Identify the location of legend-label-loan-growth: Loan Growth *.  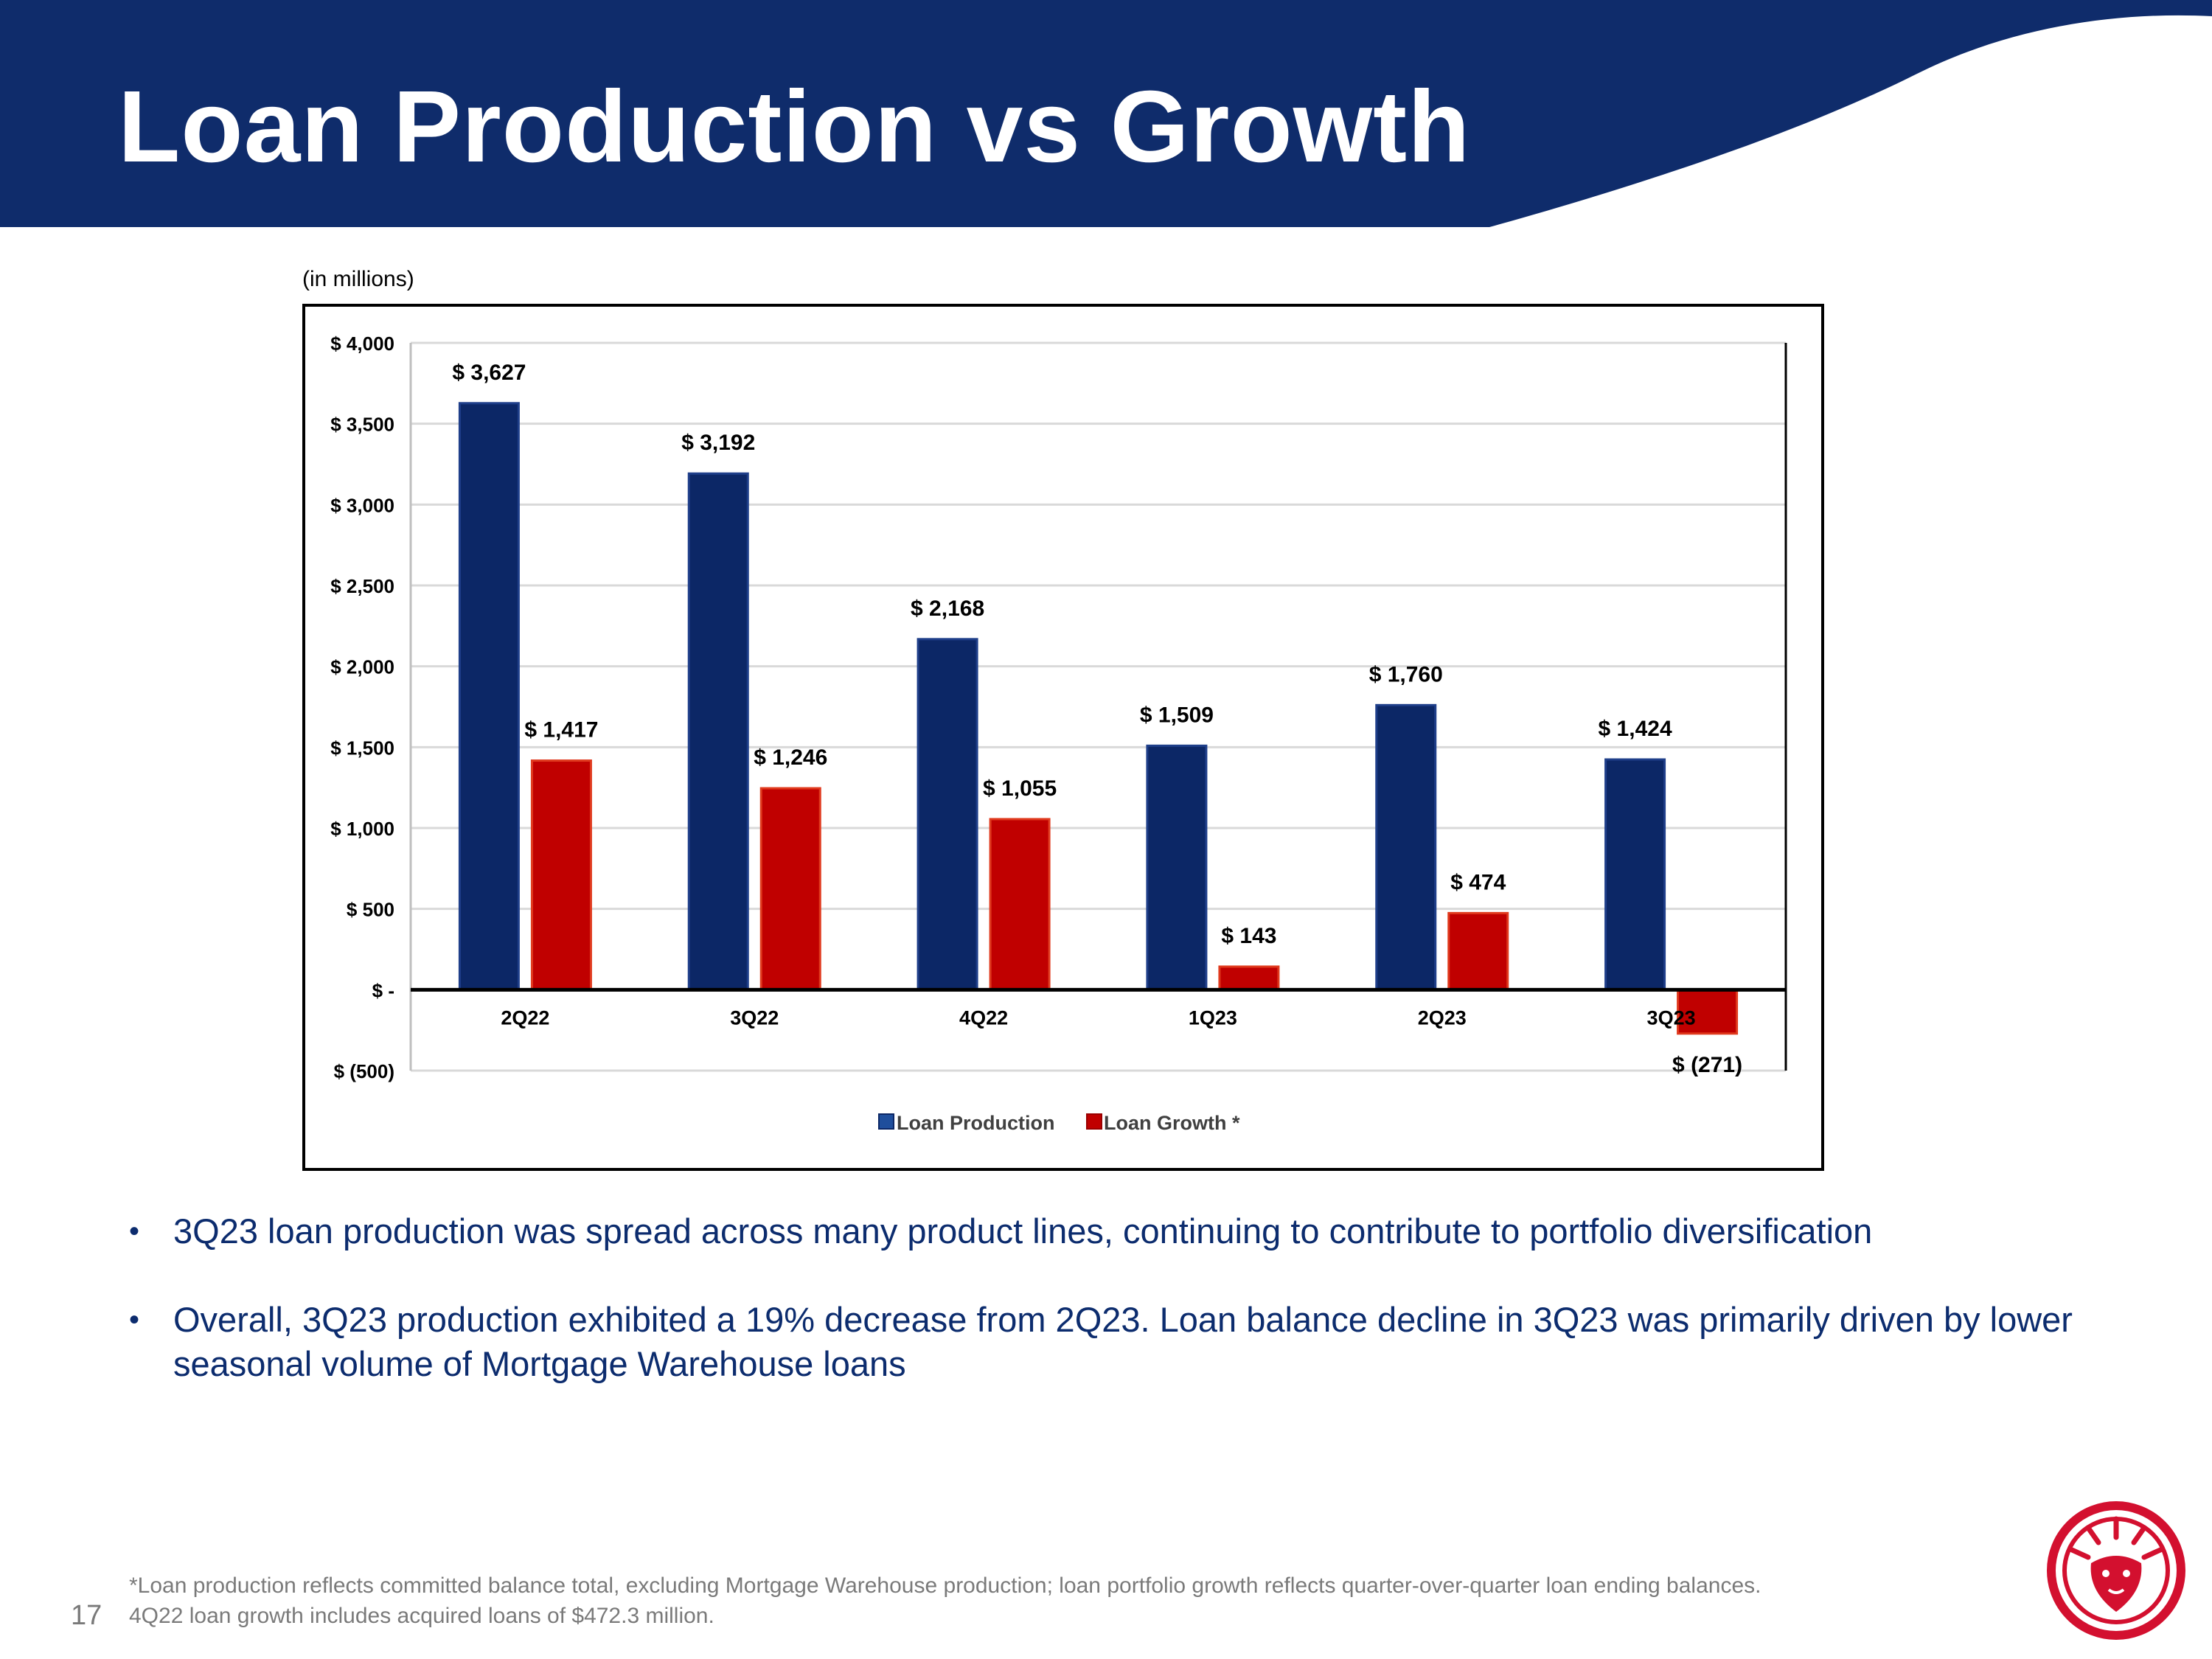
(1172, 1123).